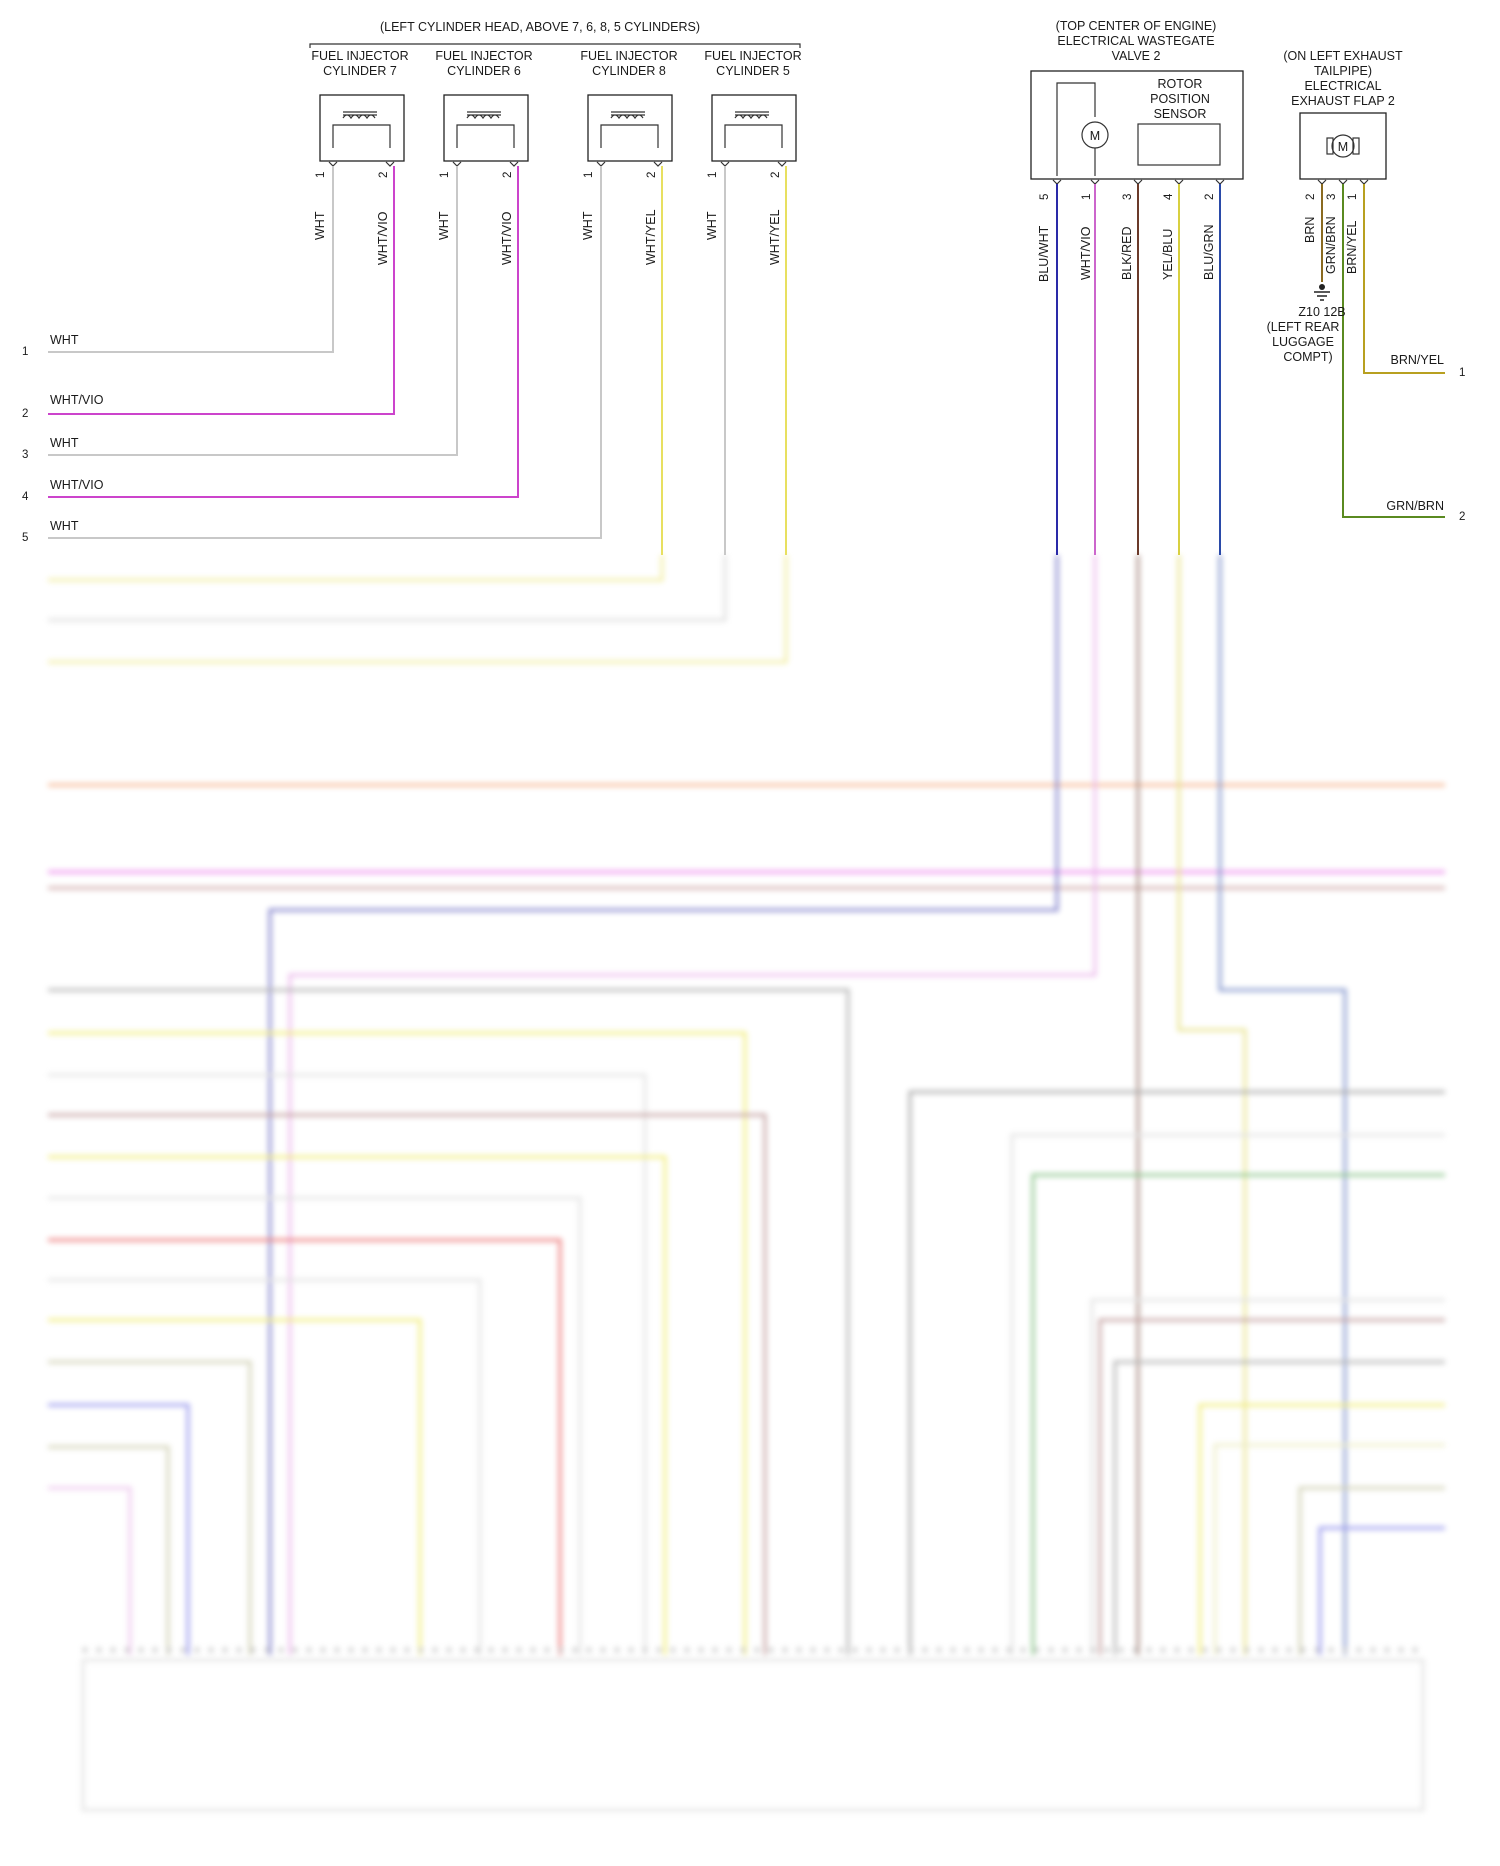  What do you see at coordinates (588, 225) in the screenshot?
I see `injector-8-wire1-label: WHT` at bounding box center [588, 225].